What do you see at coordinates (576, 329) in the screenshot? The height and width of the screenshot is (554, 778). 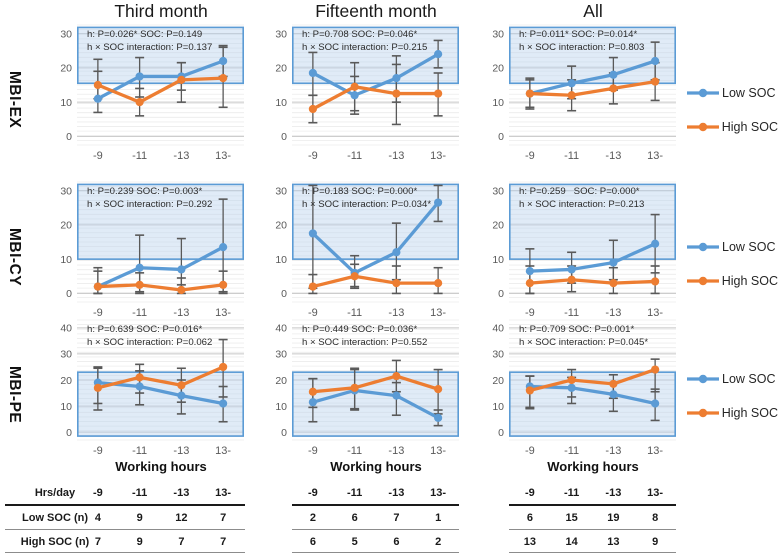 I see `svg-text: h: P=0.709 SOC: P=0.001*` at bounding box center [576, 329].